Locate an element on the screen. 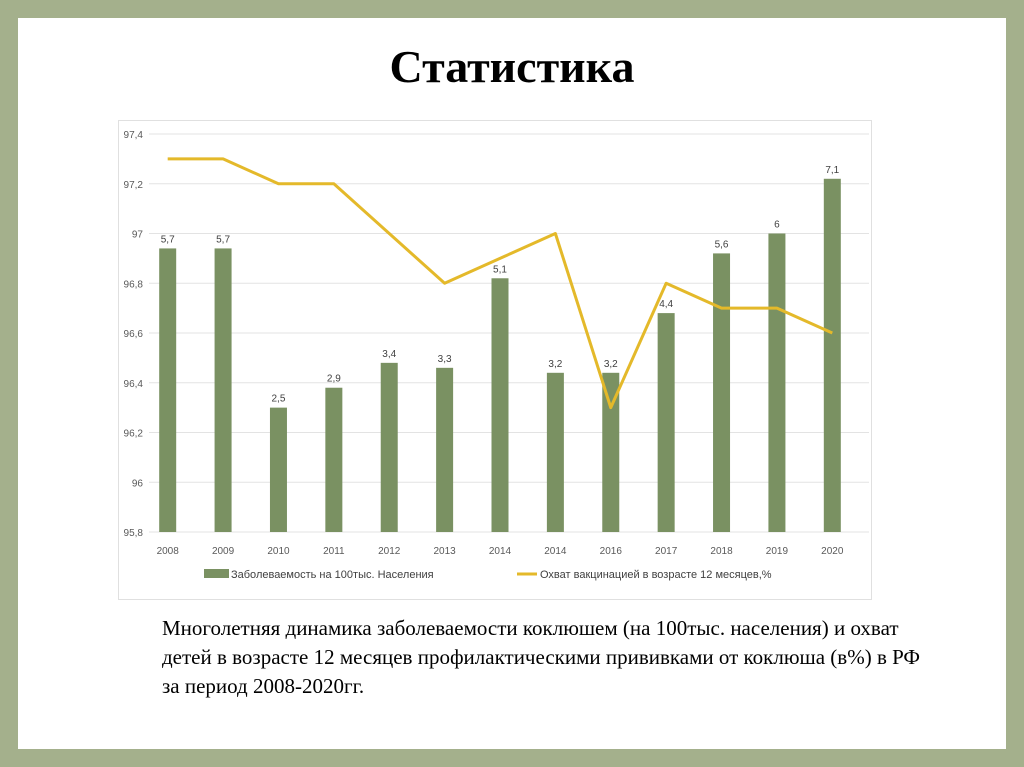  left-tick-label: 96,8 is located at coordinates (134, 284).